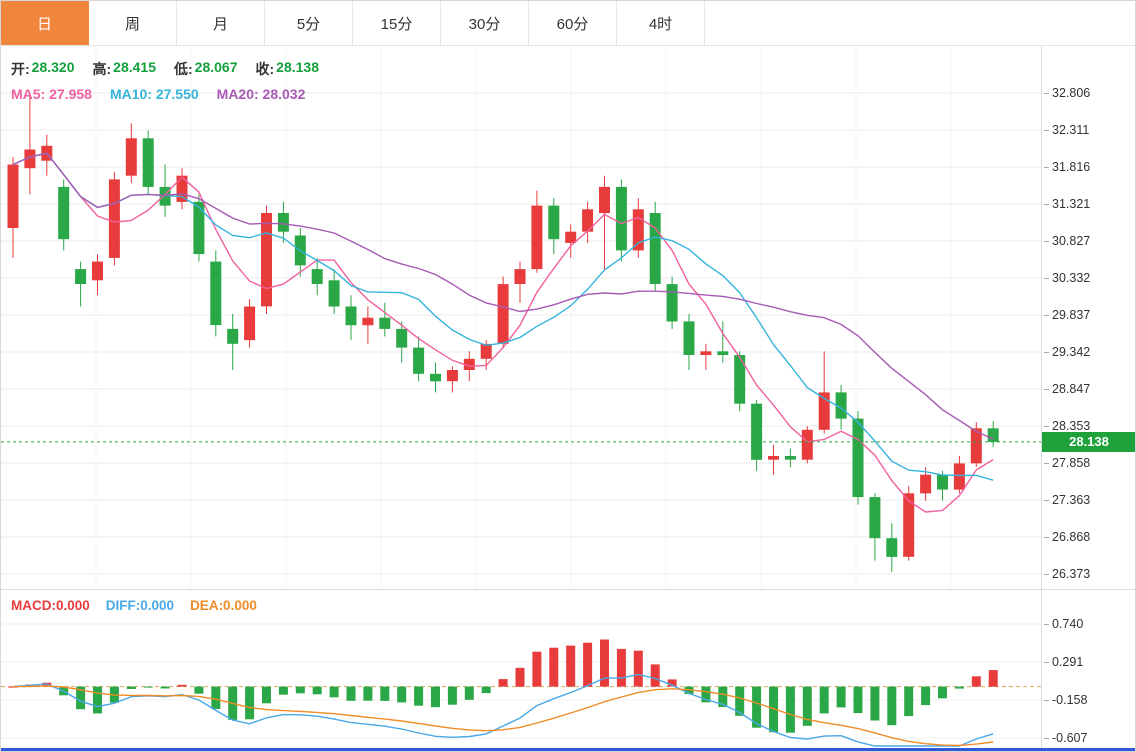 The height and width of the screenshot is (752, 1136). Describe the element at coordinates (223, 605) in the screenshot. I see `macd-legend-dea: DEA:0.000` at that location.